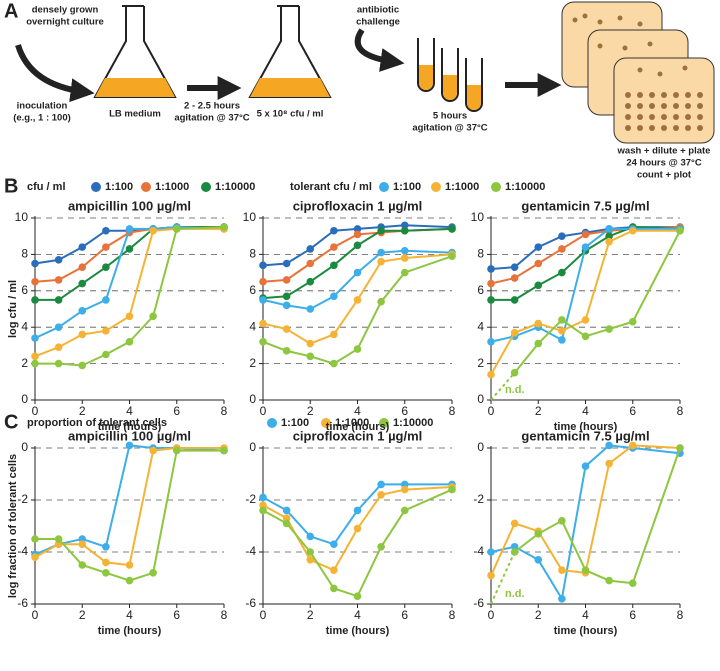 The height and width of the screenshot is (671, 720). What do you see at coordinates (235, 187) in the screenshot?
I see `legend-label: 1:10000` at bounding box center [235, 187].